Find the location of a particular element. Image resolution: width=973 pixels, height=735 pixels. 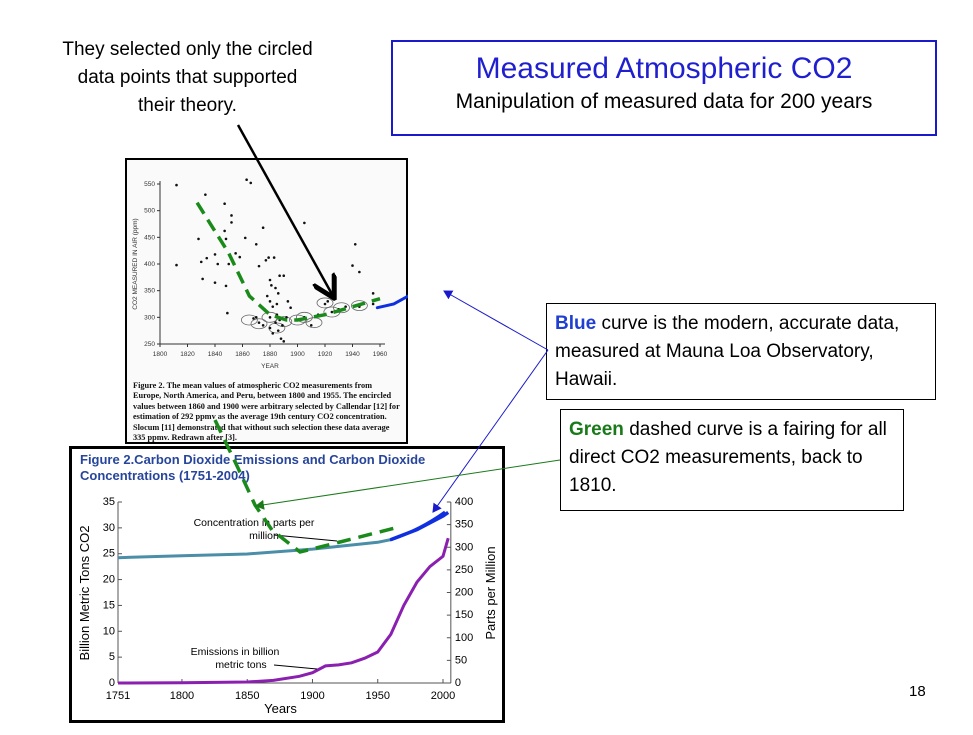

y-axis-label-left: Billion Metric Tons CO2 is located at coordinates (84, 593).